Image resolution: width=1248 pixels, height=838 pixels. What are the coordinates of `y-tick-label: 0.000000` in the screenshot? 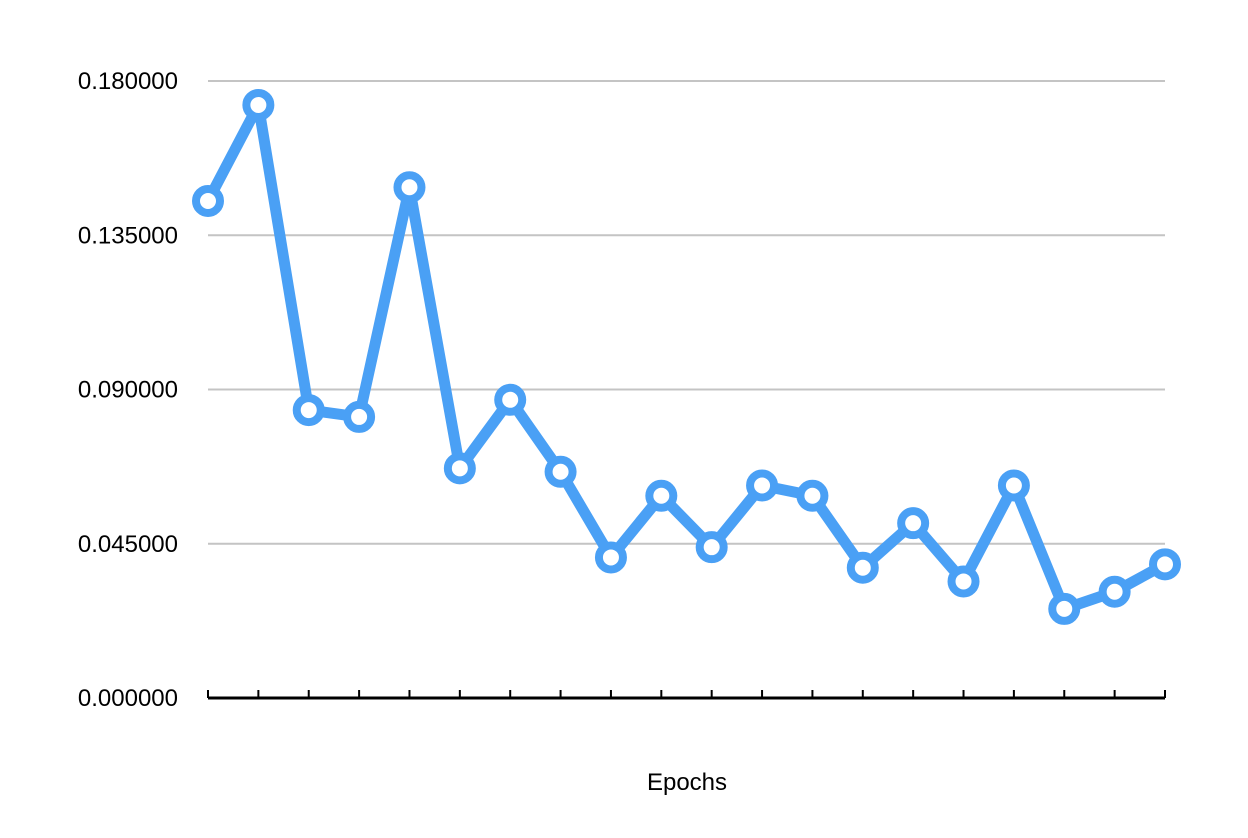 It's located at (128, 698).